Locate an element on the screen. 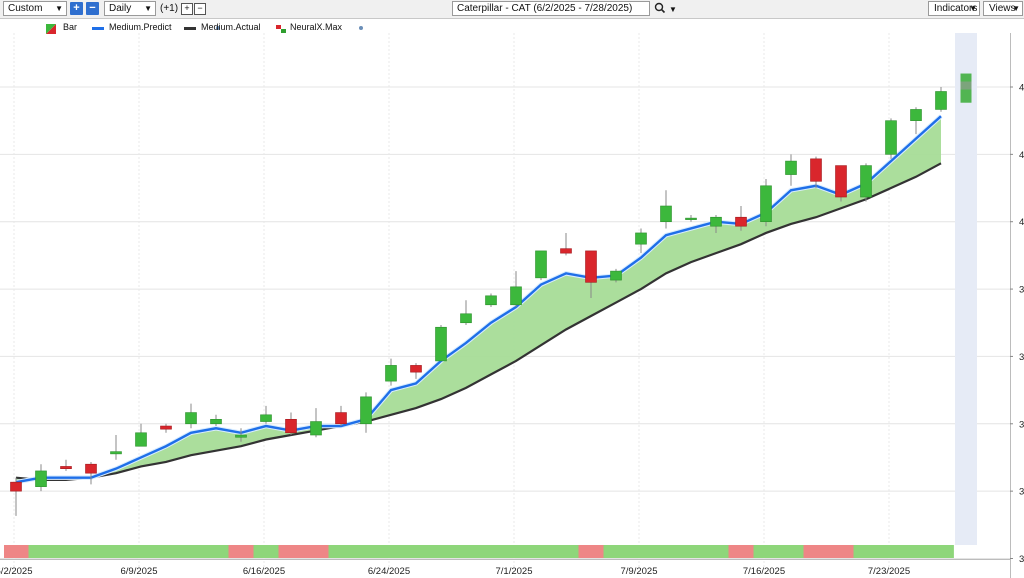 Image resolution: width=1024 pixels, height=578 pixels. x-tick-label: 6/24/2025 is located at coordinates (389, 571).